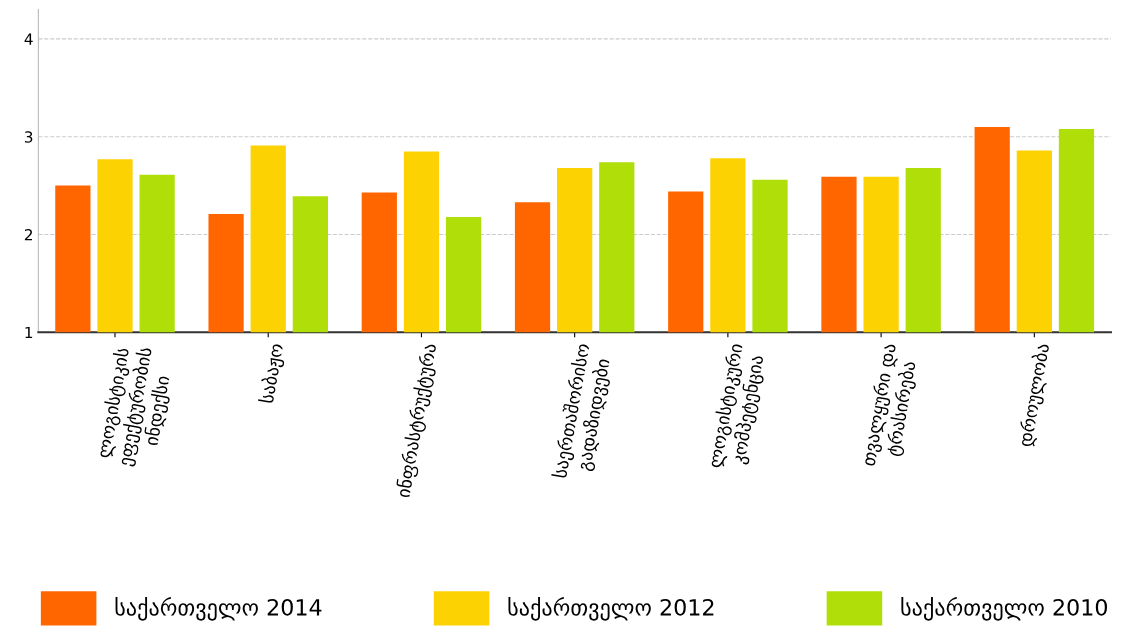 The image size is (1129, 639). What do you see at coordinates (28, 39) in the screenshot?
I see `y-tick-label: 4` at bounding box center [28, 39].